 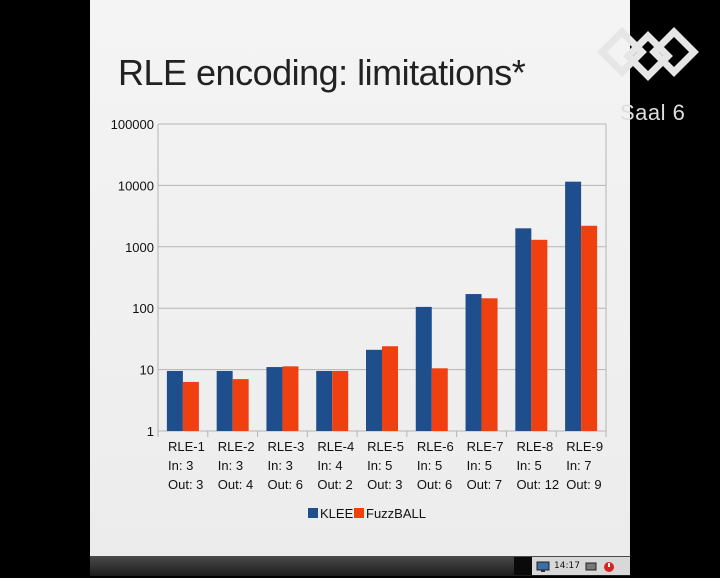 What do you see at coordinates (313, 513) in the screenshot?
I see `legend-swatch-klee` at bounding box center [313, 513].